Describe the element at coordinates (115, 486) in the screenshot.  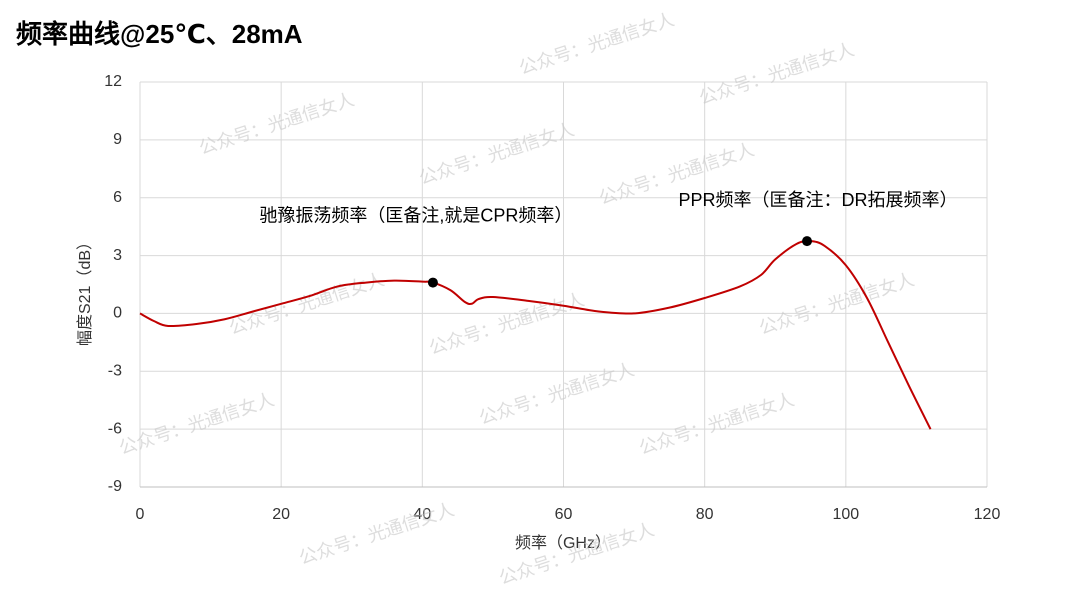
I see `y-tick-label: -9` at that location.